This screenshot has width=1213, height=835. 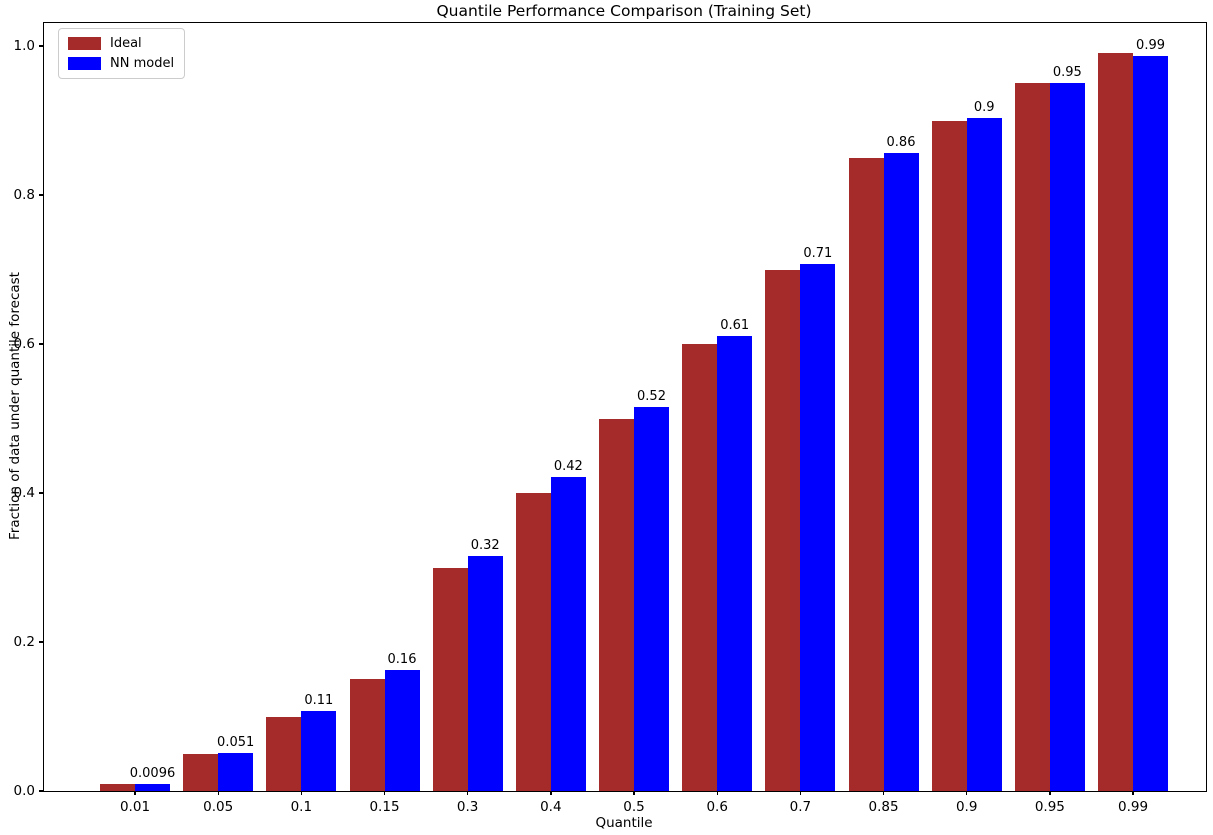 I want to click on x-tick-label: 0.6, so click(x=717, y=807).